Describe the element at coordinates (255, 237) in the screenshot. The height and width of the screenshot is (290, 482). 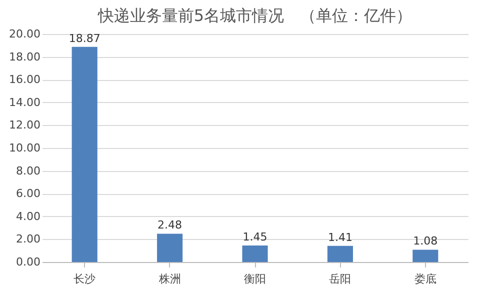
I see `data-label: 1.45` at that location.